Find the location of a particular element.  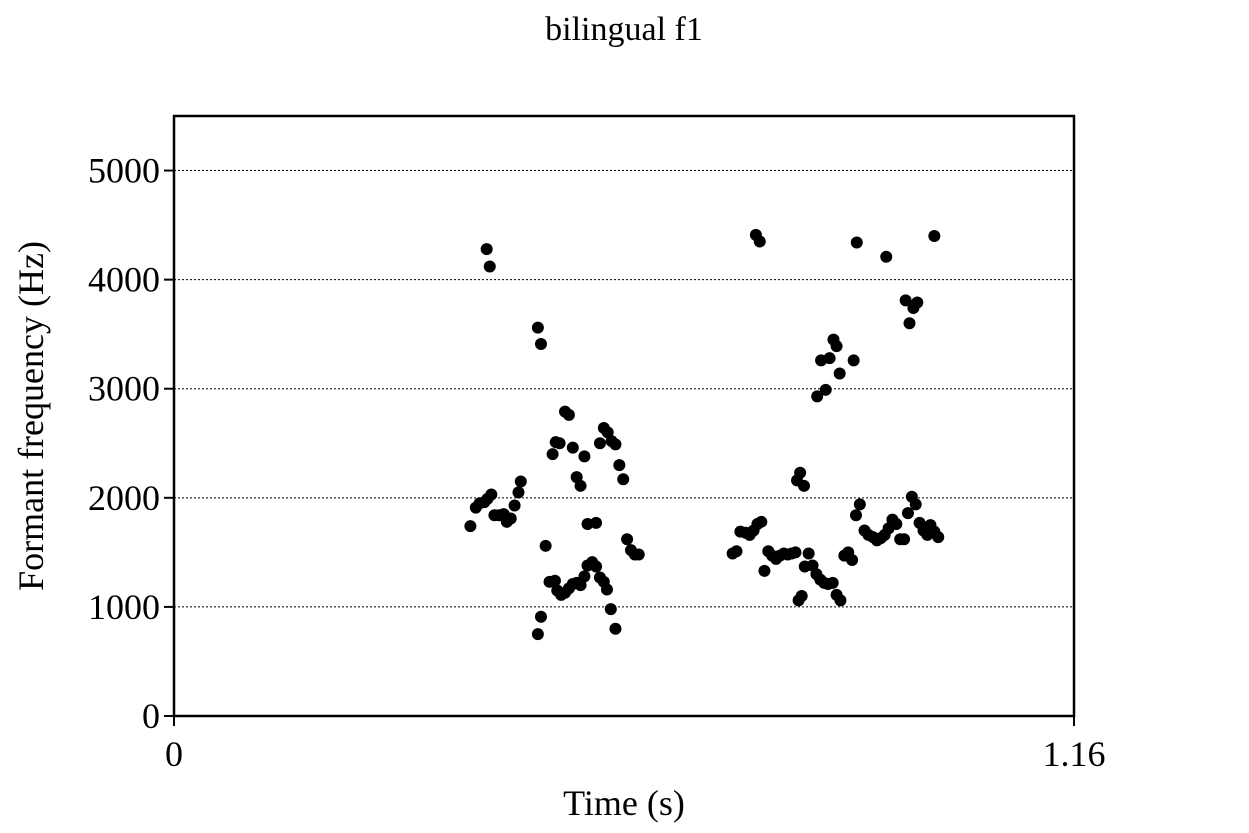

y-tick-label: 1000 is located at coordinates (124, 607).